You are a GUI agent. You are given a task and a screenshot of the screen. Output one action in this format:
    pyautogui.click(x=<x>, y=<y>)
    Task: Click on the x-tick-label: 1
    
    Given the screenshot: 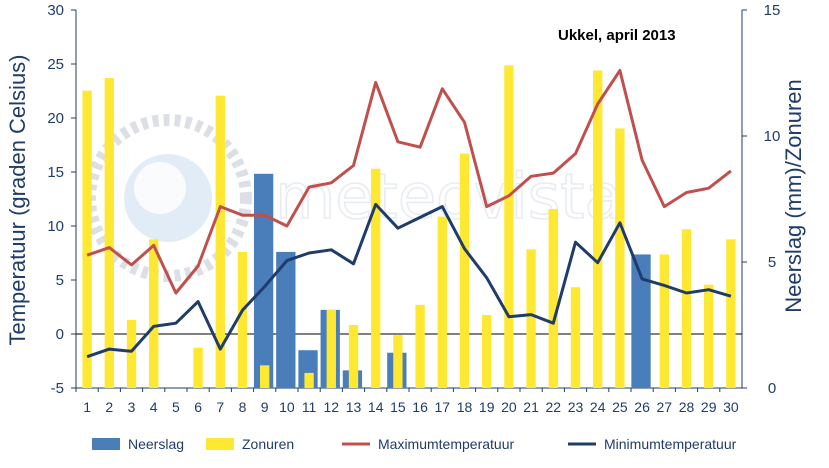 What is the action you would take?
    pyautogui.click(x=87, y=407)
    